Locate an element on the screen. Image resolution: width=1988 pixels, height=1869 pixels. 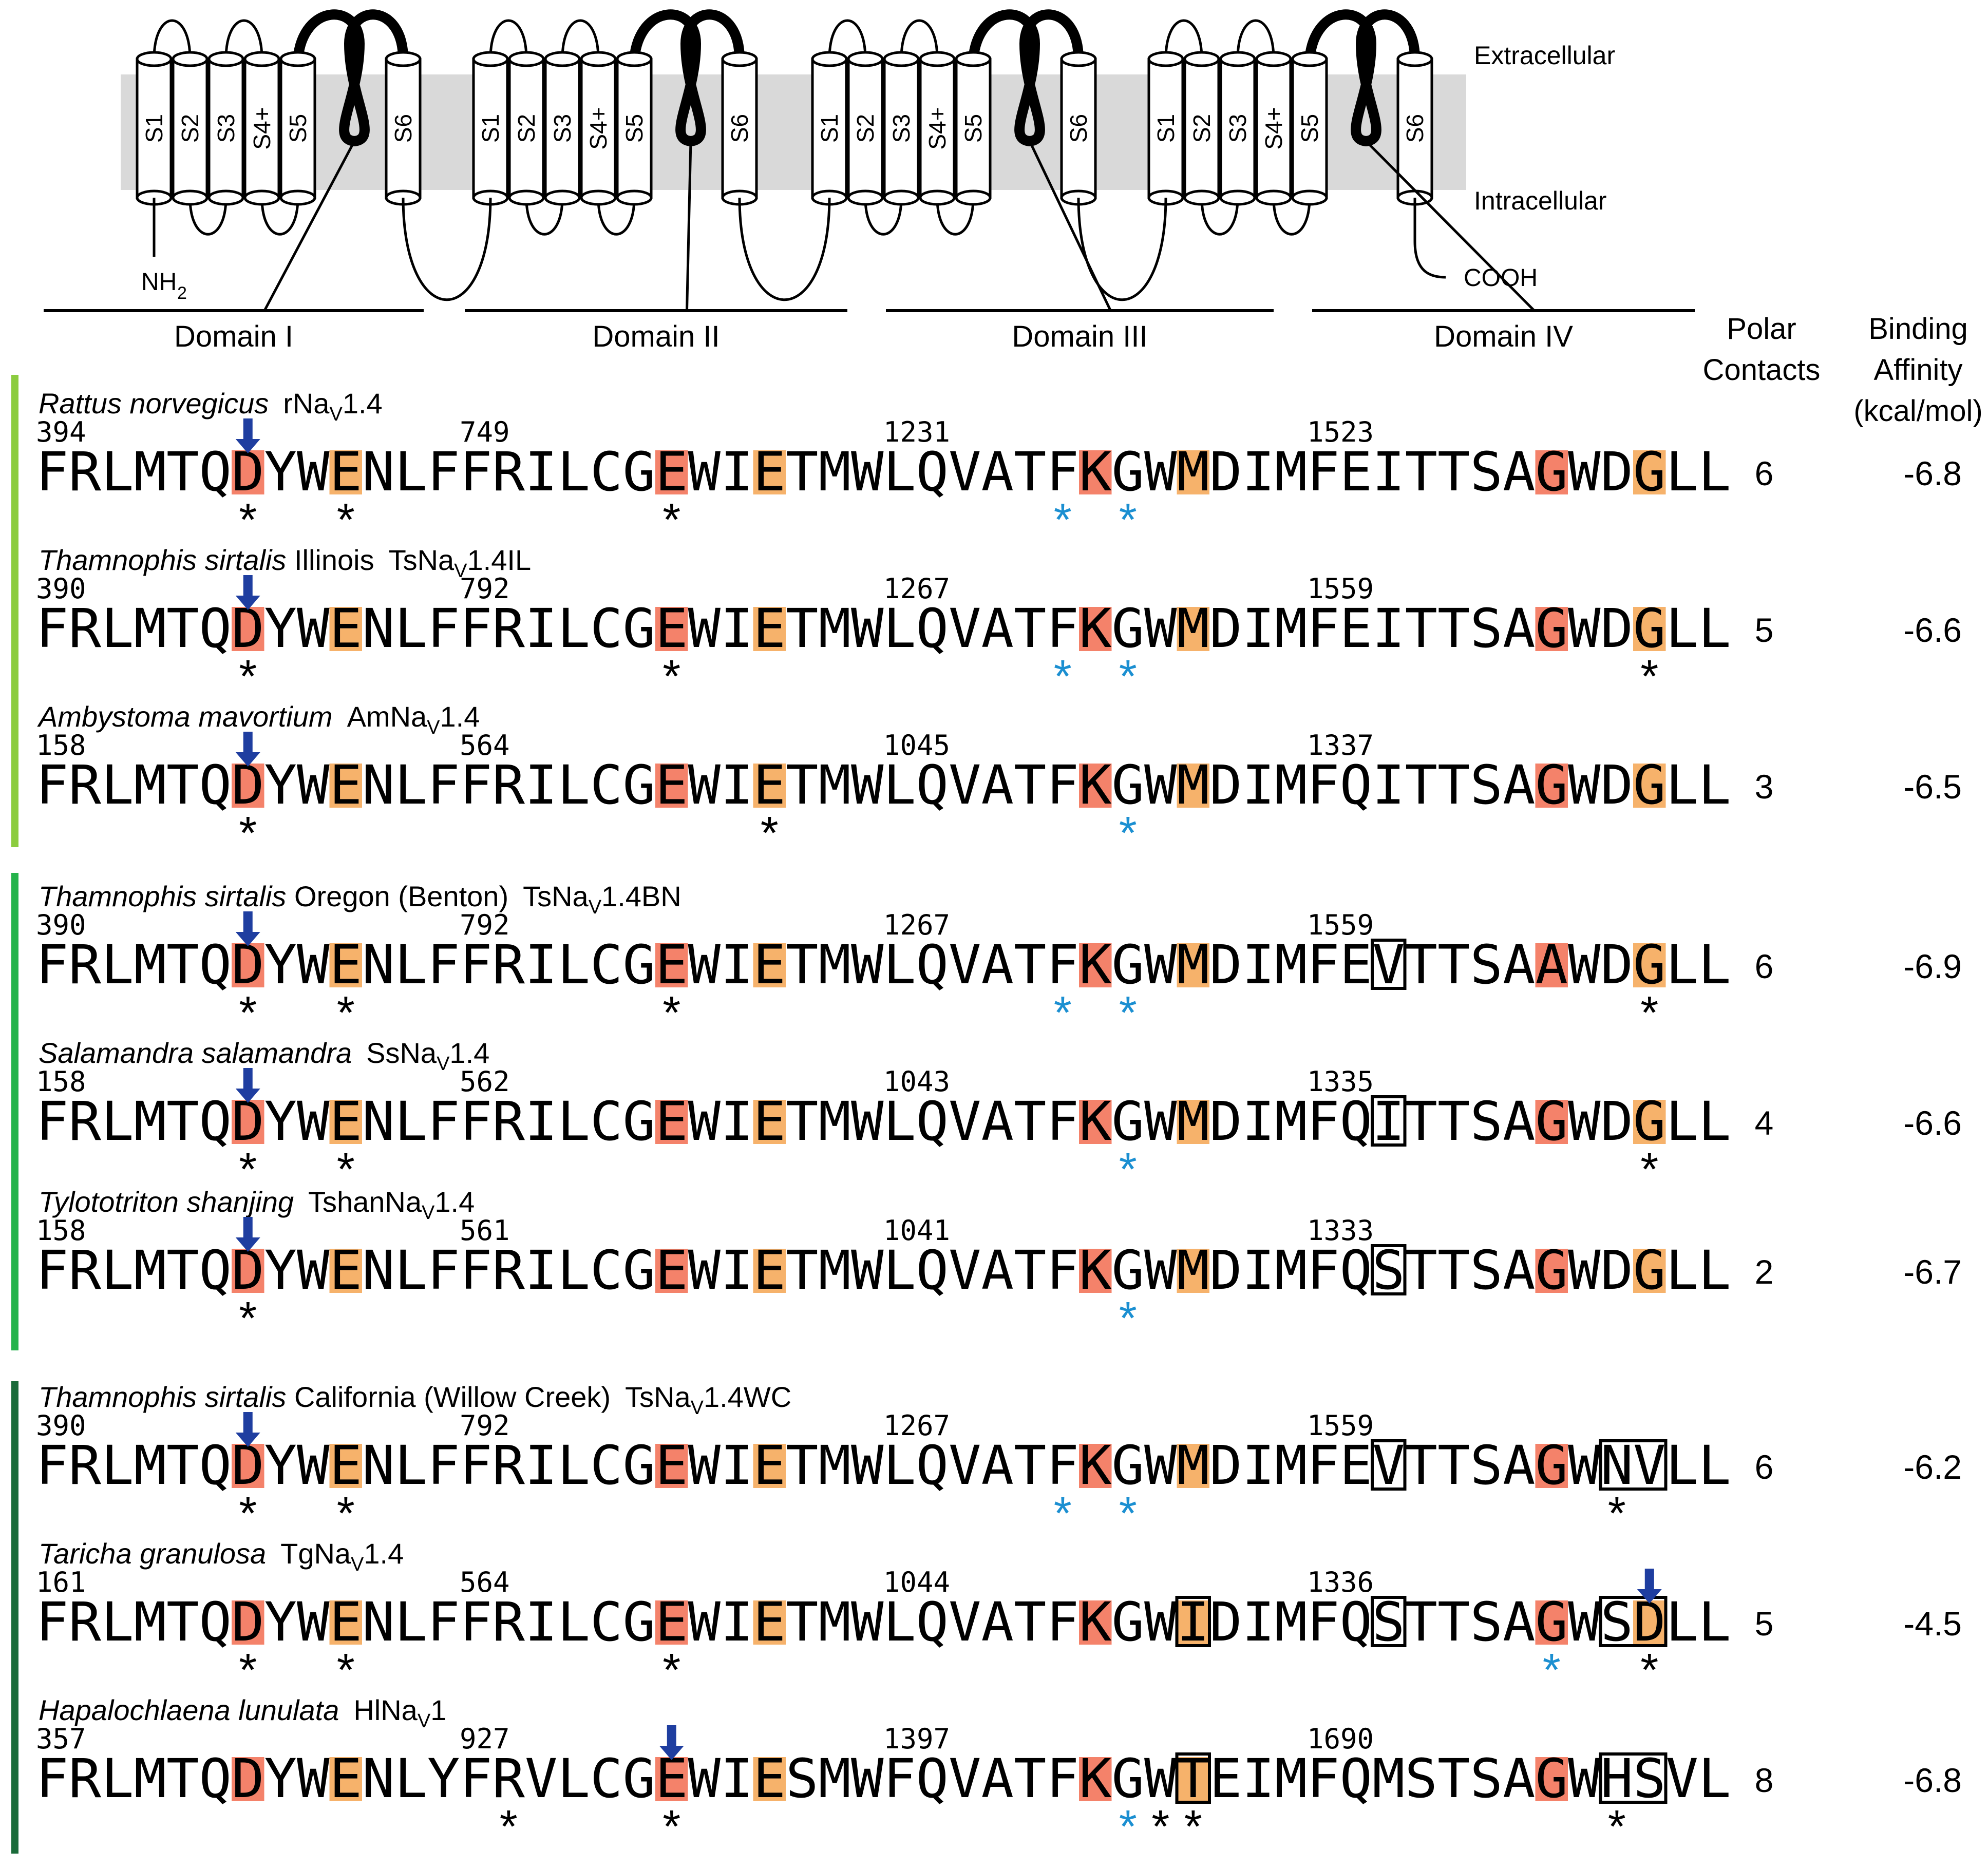
arrow-icon is located at coordinates (247, 749).